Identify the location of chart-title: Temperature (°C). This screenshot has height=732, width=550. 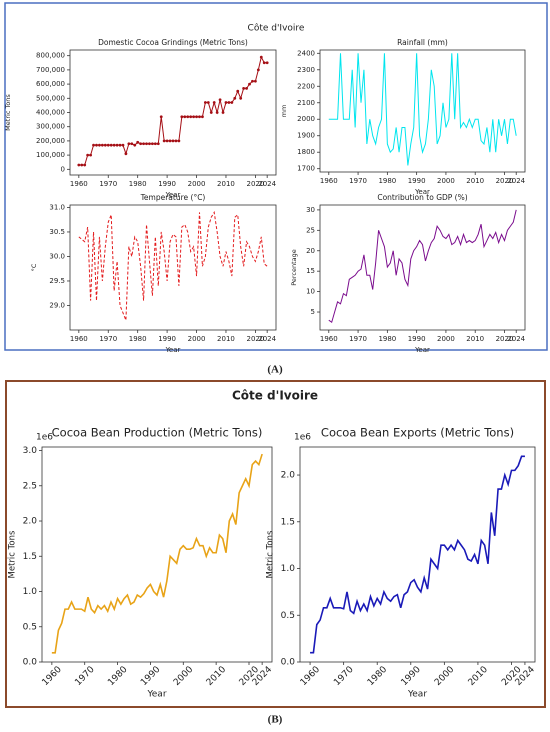
(173, 197).